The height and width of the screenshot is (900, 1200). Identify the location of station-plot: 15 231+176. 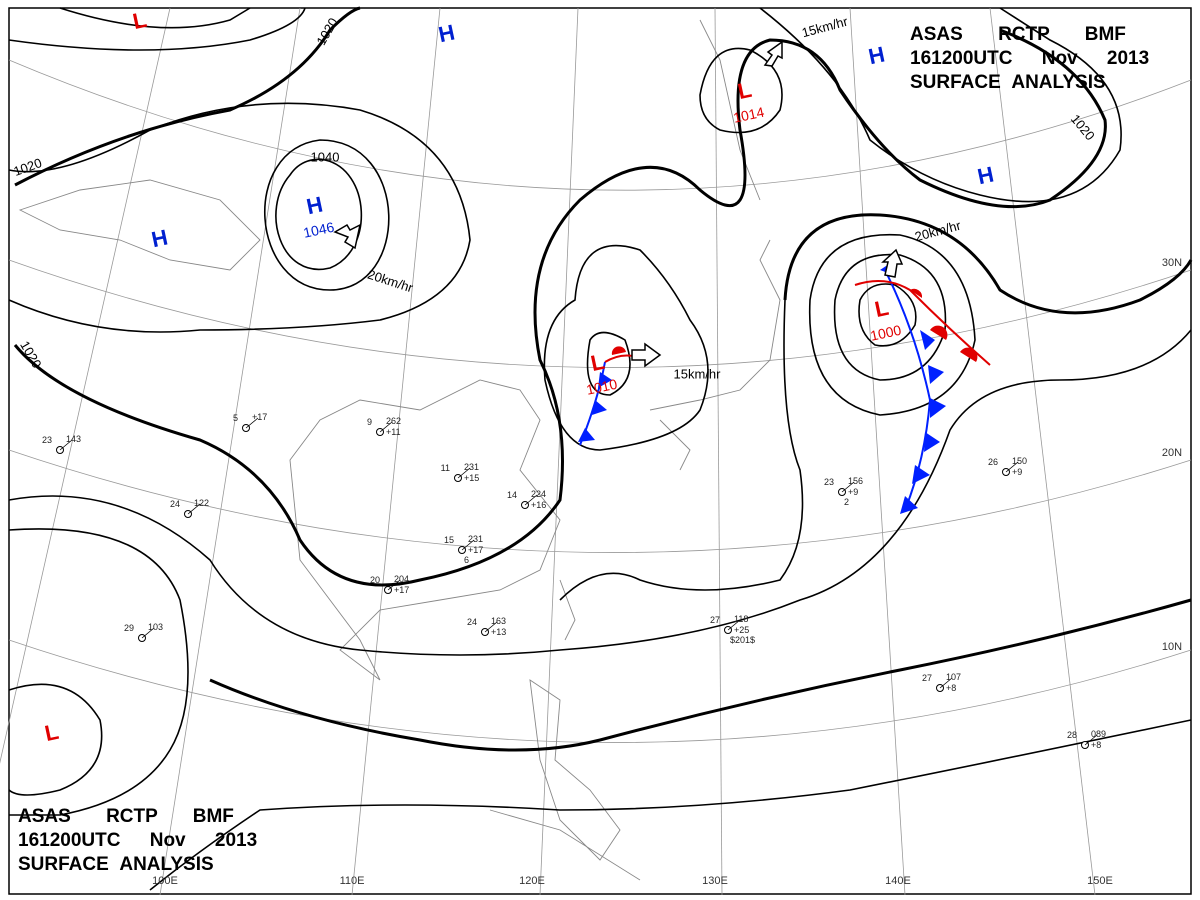
(463, 549).